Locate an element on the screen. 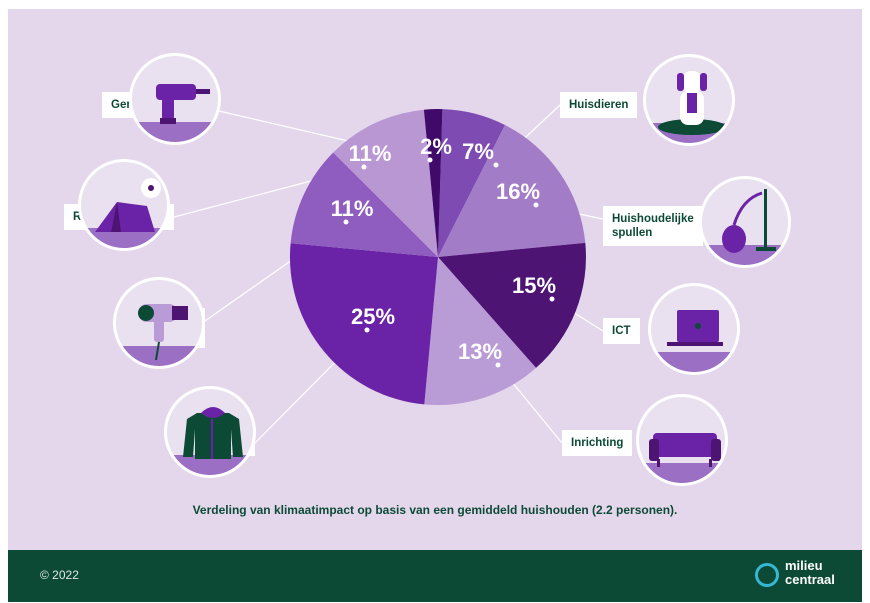 The width and height of the screenshot is (870, 603). value-labels: 7%16% 15% 13% 25% 11% 11% 2% is located at coordinates (443, 251).